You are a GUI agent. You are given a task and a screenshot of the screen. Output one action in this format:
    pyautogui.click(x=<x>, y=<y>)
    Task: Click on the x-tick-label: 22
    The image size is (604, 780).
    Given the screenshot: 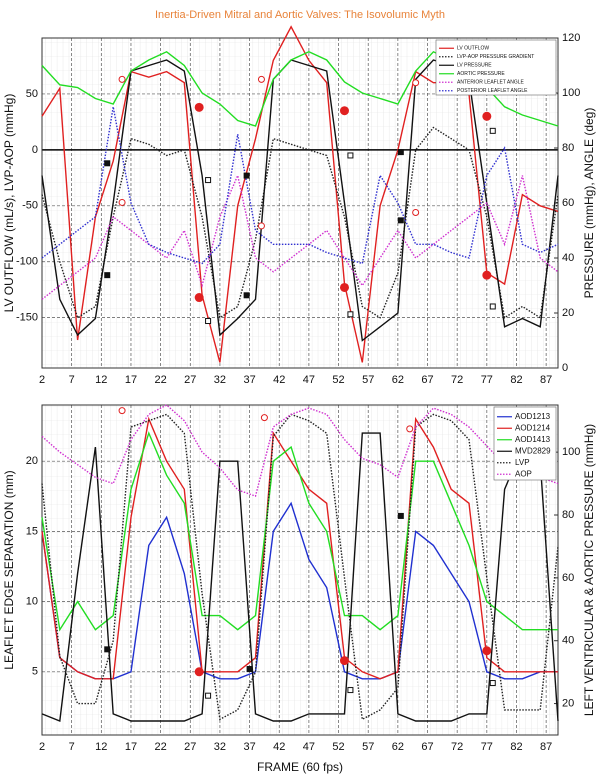 What is the action you would take?
    pyautogui.click(x=160, y=747)
    